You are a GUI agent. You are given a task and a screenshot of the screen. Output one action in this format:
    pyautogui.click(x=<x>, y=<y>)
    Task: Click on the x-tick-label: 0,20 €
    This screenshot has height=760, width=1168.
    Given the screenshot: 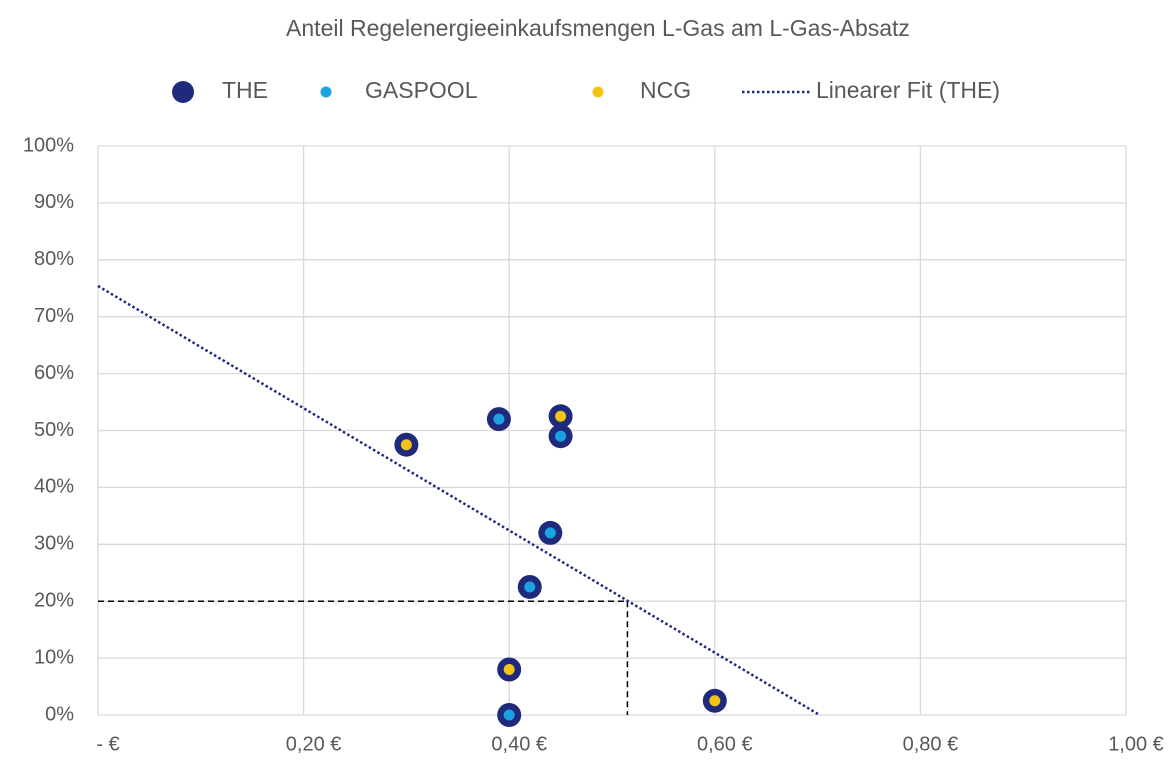 What is the action you would take?
    pyautogui.click(x=314, y=744)
    